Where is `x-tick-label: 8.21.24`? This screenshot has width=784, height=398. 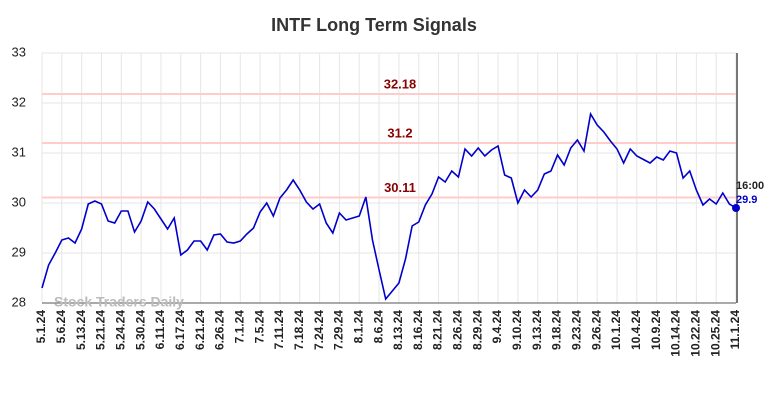
x-tick-label: 8.21.24 is located at coordinates (438, 330).